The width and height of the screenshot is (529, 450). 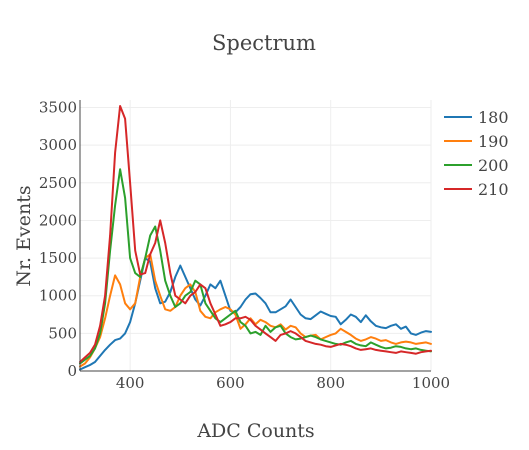 What do you see at coordinates (493, 165) in the screenshot?
I see `legend-label-200: 200` at bounding box center [493, 165].